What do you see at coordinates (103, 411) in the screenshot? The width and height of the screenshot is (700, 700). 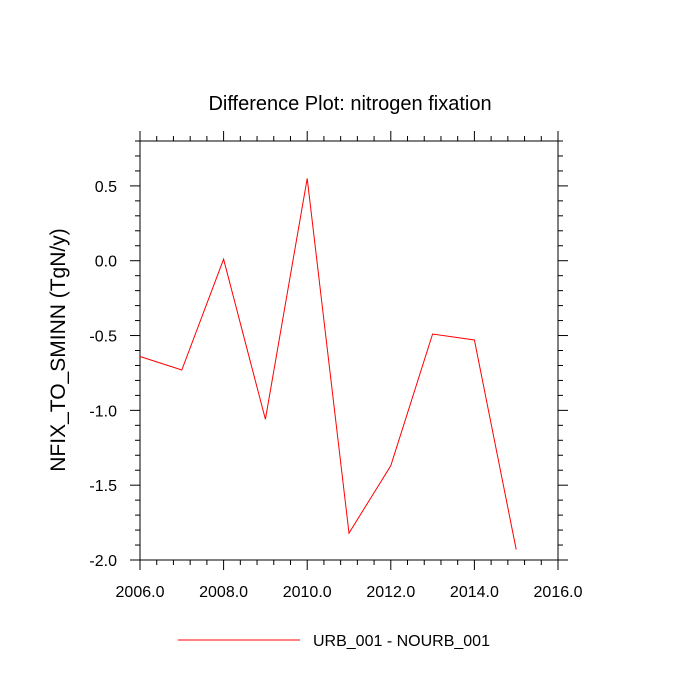 I see `y-tick-label: -1.0` at bounding box center [103, 411].